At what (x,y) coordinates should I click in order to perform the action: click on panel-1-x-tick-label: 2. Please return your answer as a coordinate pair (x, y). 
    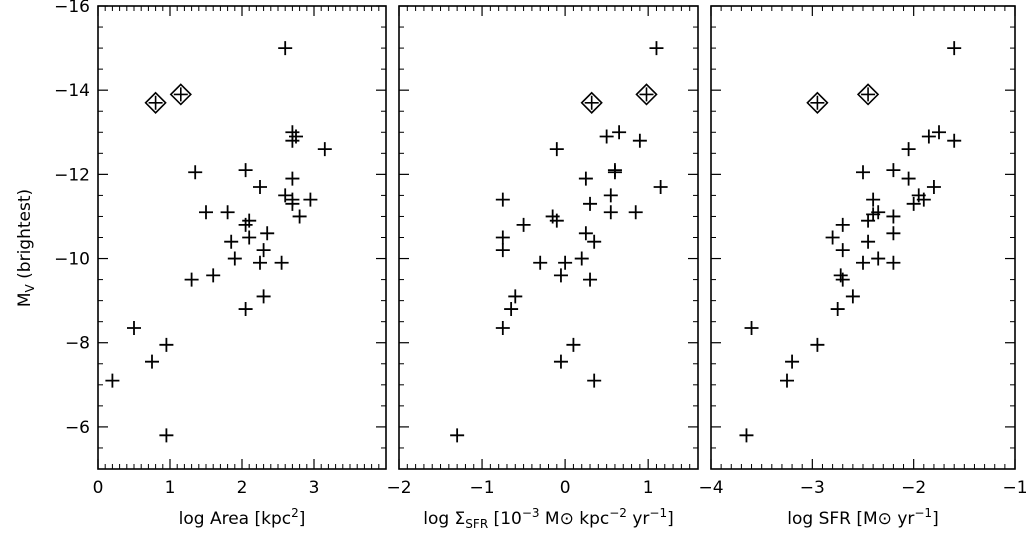
    Looking at the image, I should click on (242, 488).